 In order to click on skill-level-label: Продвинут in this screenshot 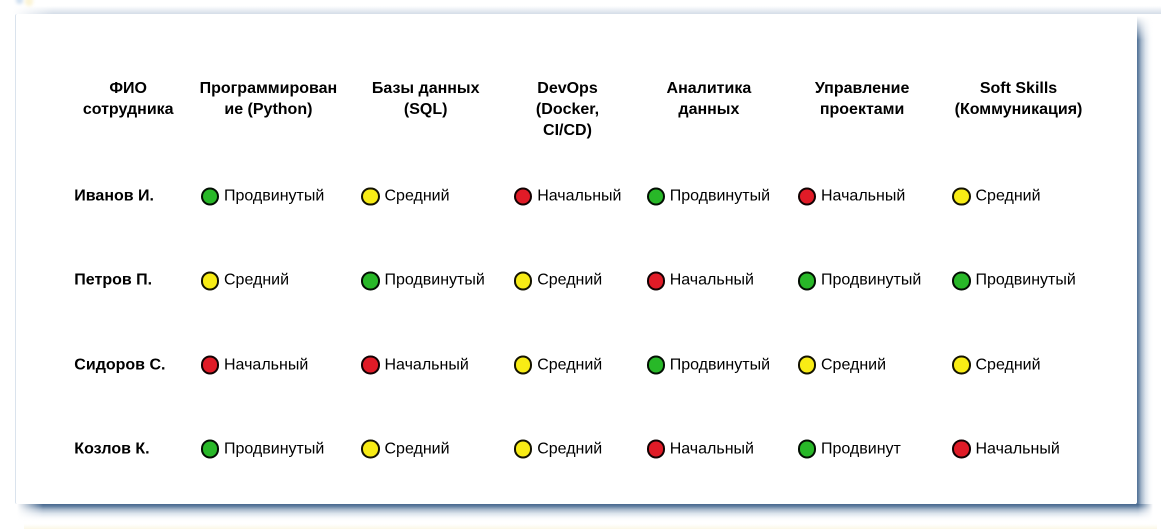, I will do `click(860, 449)`.